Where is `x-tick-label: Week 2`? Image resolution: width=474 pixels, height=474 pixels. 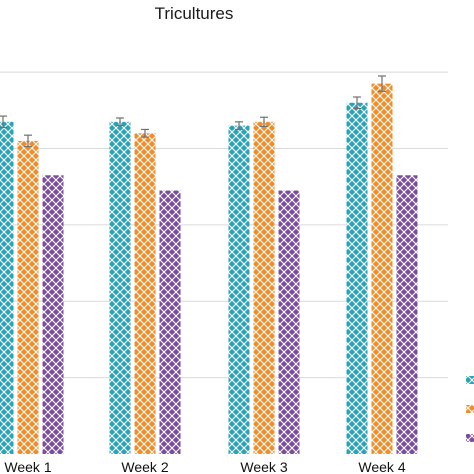
x-tick-label: Week 2 is located at coordinates (144, 466).